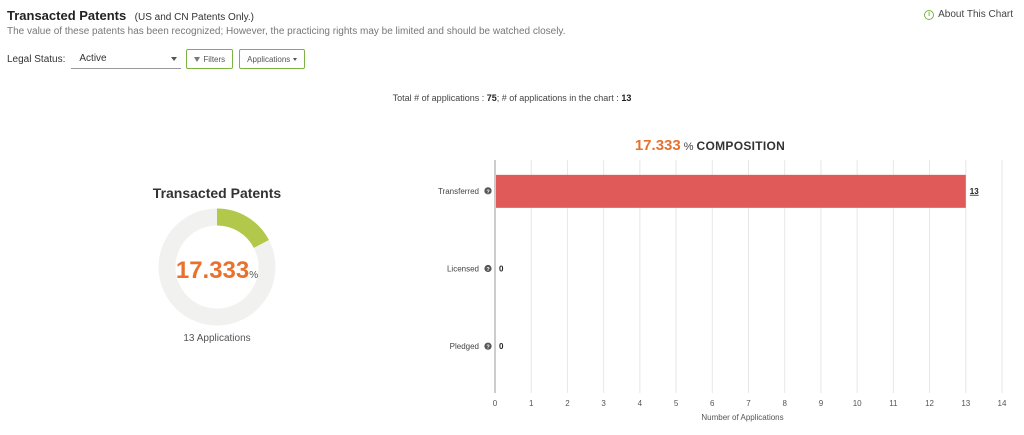  I want to click on x-tick-label: 8, so click(784, 403).